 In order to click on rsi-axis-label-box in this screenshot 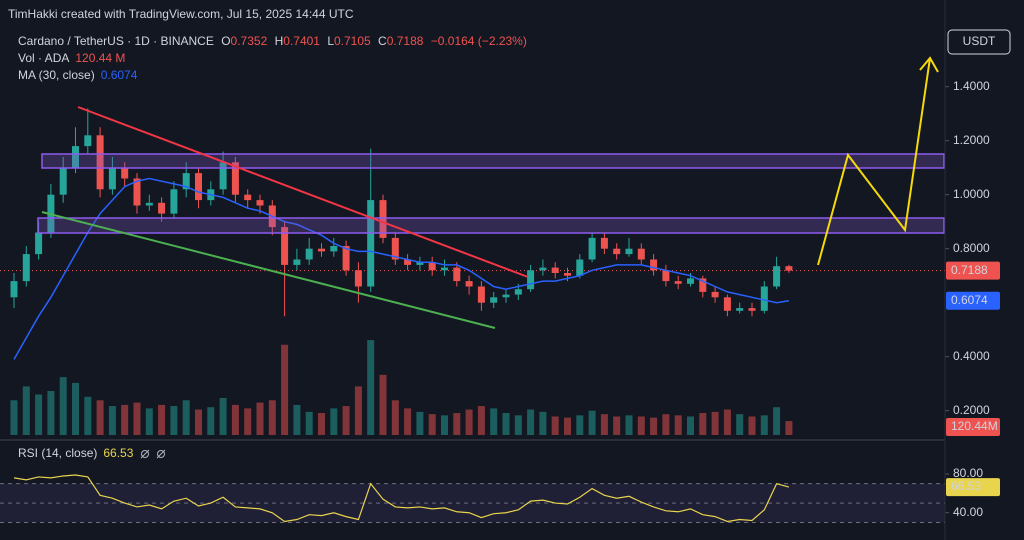, I will do `click(973, 487)`.